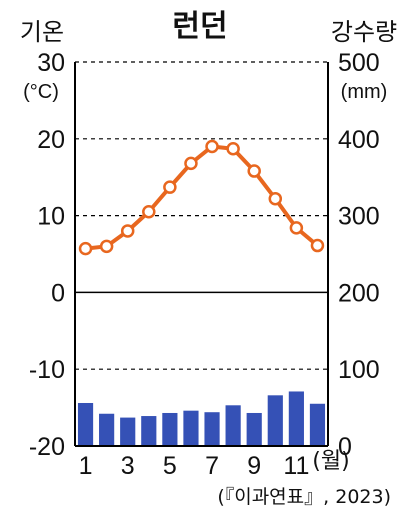 This screenshot has width=414, height=523. What do you see at coordinates (359, 140) in the screenshot?
I see `right-tick-label: 400` at bounding box center [359, 140].